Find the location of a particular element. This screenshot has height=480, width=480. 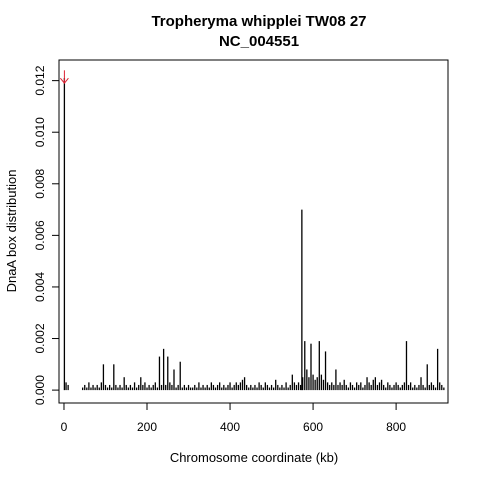

y-tick-label: 0.012 is located at coordinates (40, 80).